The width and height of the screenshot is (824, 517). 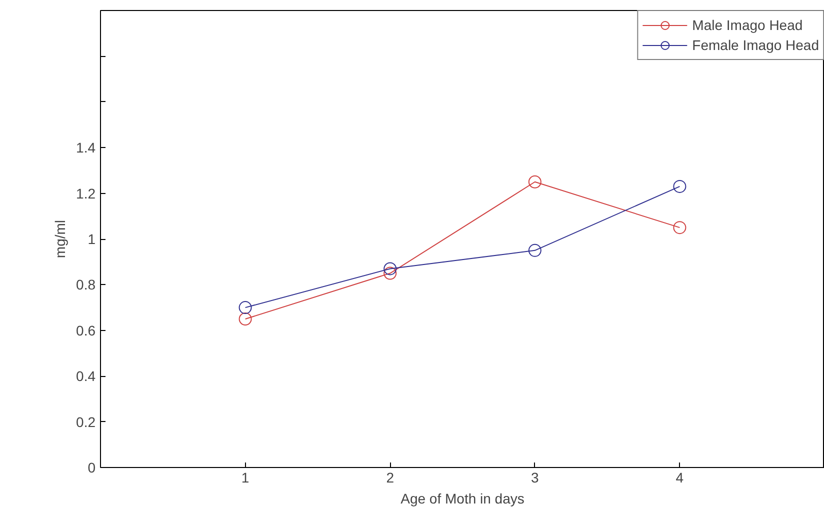 I want to click on x-tick-label: 2, so click(x=390, y=478).